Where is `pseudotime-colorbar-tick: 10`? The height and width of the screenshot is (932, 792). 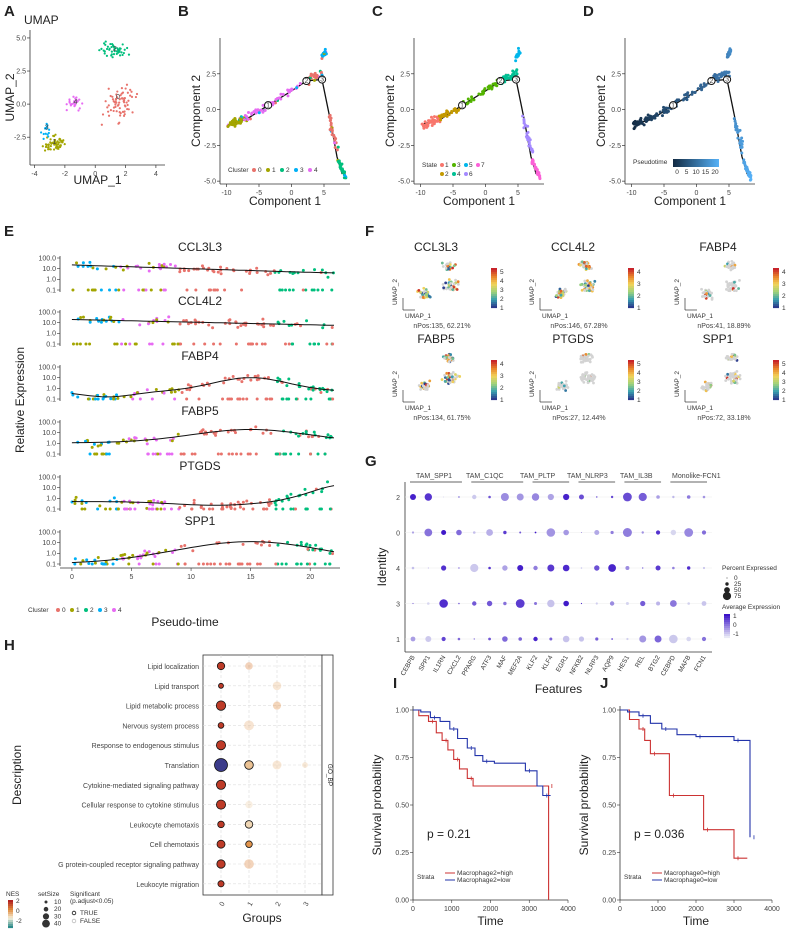
pseudotime-colorbar-tick: 10 is located at coordinates (696, 172).